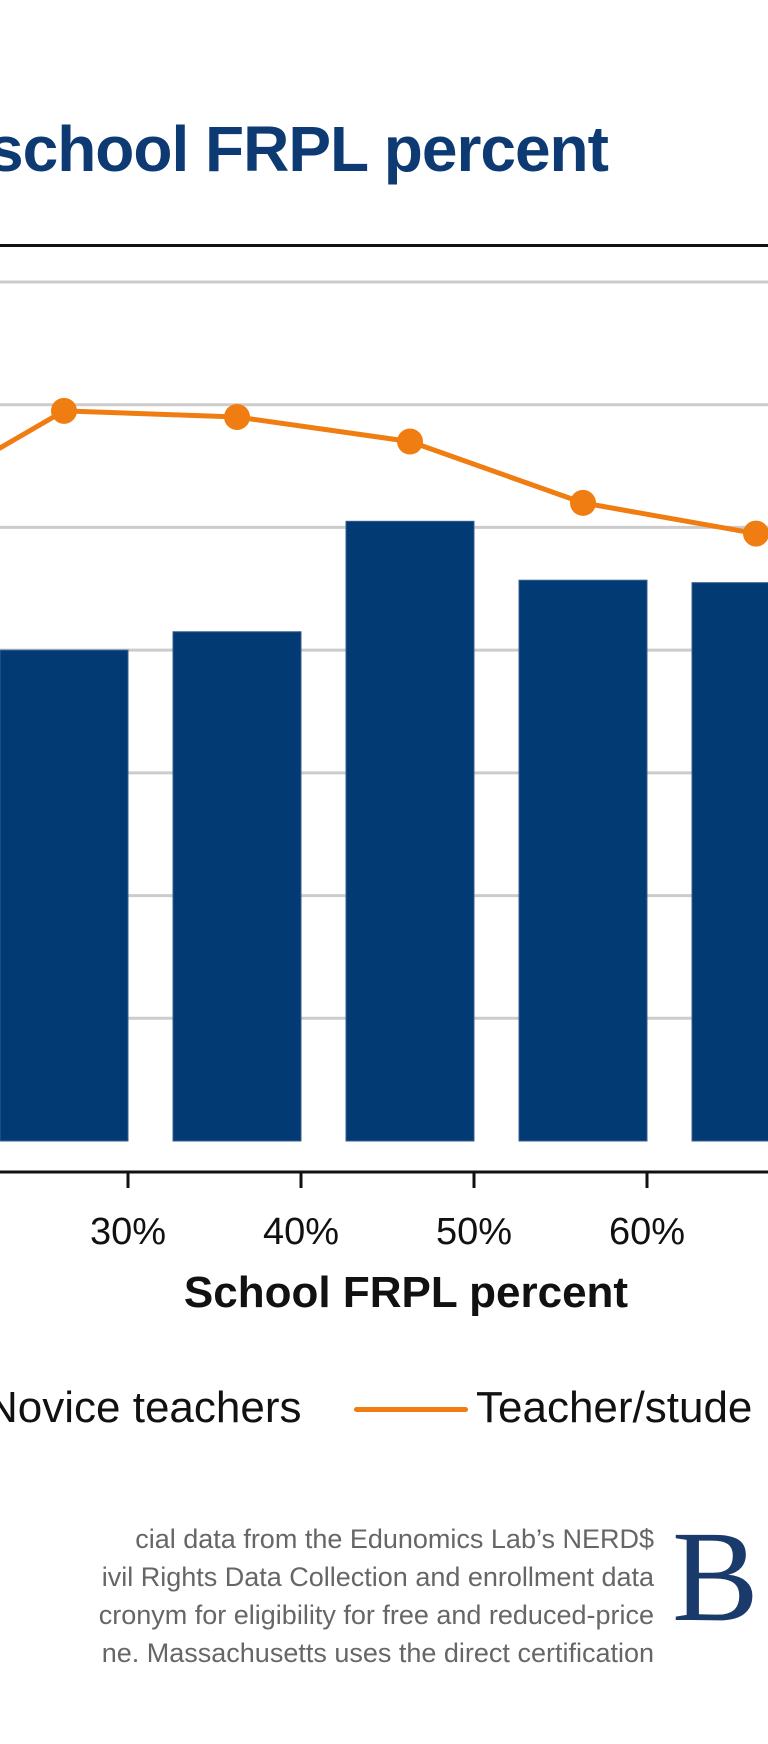 This screenshot has width=768, height=1744. What do you see at coordinates (378, 472) in the screenshot?
I see `series-line-path` at bounding box center [378, 472].